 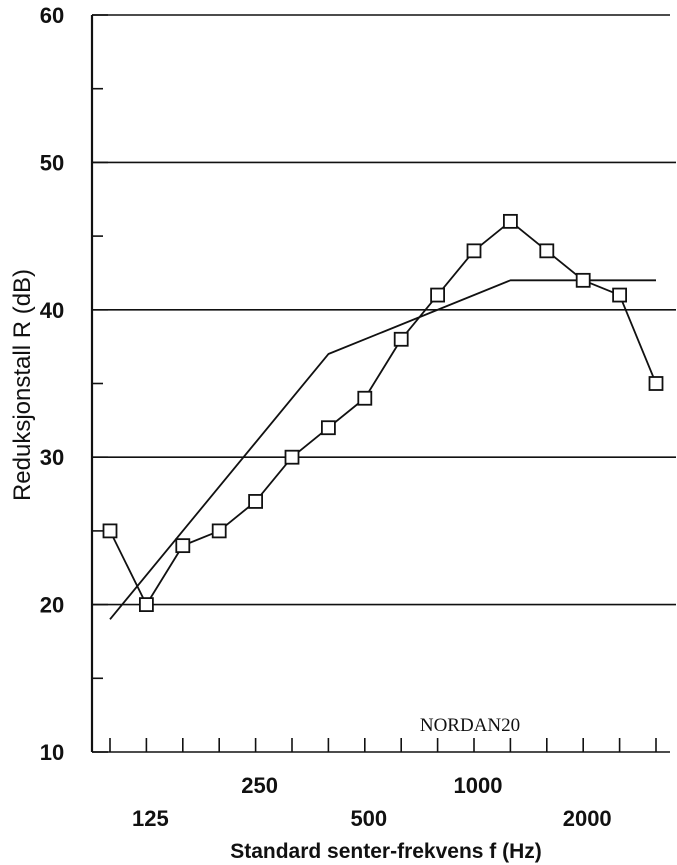 I want to click on annotation-nordan20: NORDAN20, so click(x=470, y=725).